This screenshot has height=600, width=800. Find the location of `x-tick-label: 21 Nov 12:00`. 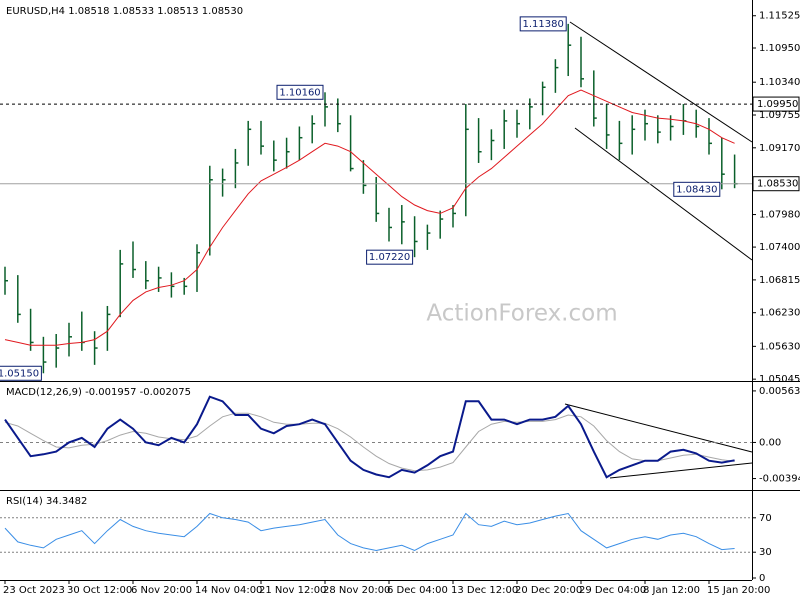

x-tick-label: 21 Nov 12:00 is located at coordinates (292, 590).